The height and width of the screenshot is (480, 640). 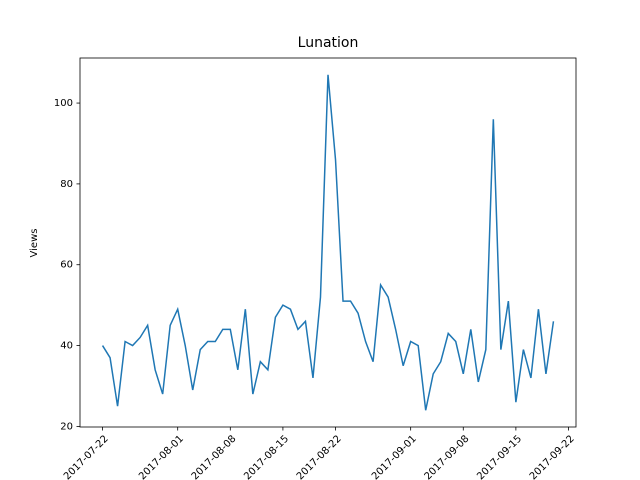 What do you see at coordinates (214, 456) in the screenshot?
I see `x-tick-label: 2017-08-08` at bounding box center [214, 456].